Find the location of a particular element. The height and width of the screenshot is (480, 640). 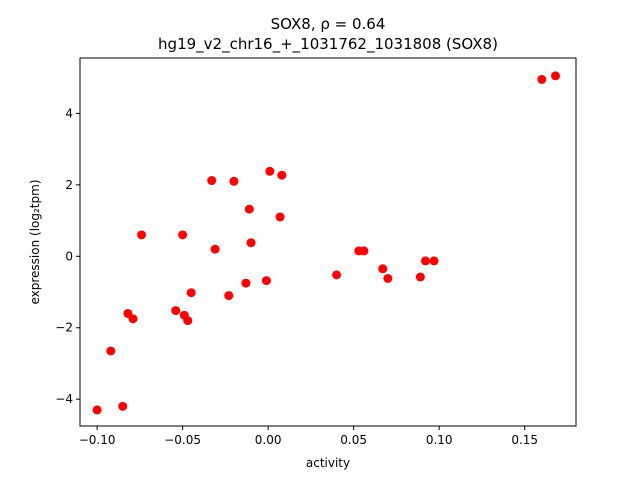

y-tick-label: 4 is located at coordinates (69, 113).